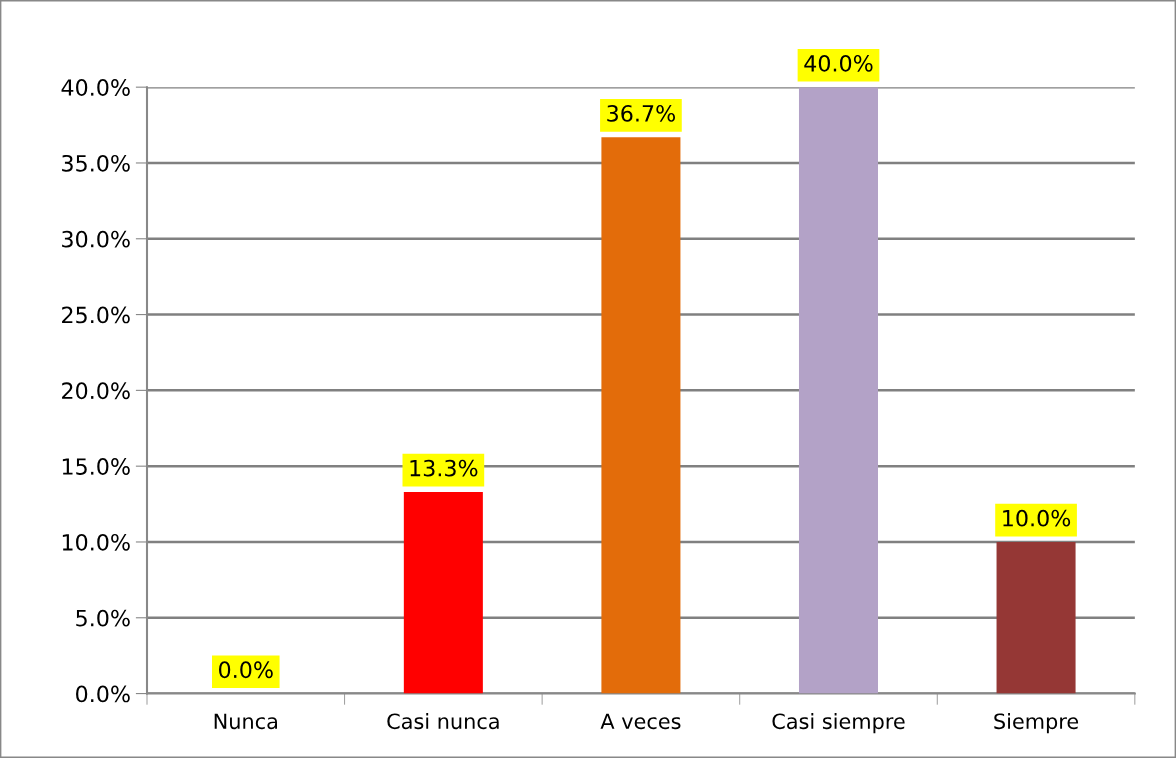  Describe the element at coordinates (1036, 723) in the screenshot. I see `x-tick-label: Siempre` at that location.